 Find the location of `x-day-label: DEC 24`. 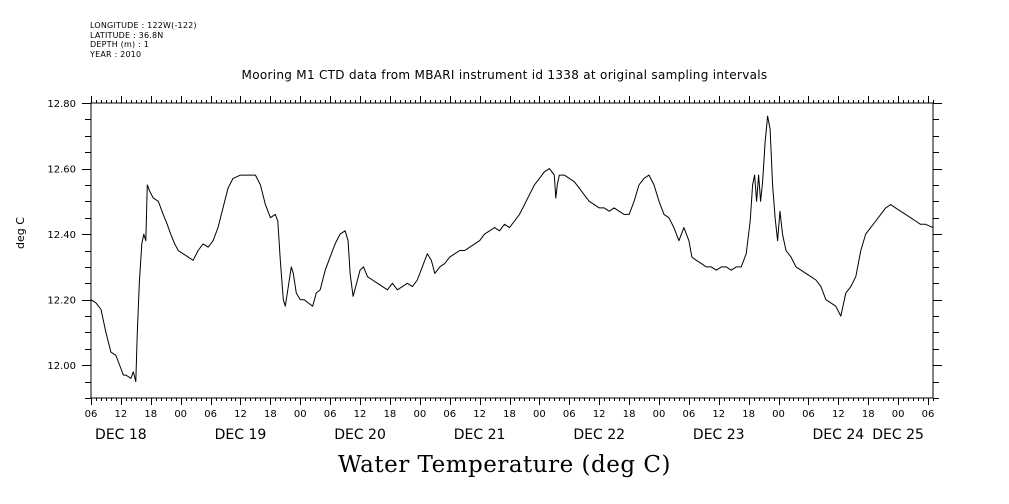

x-day-label: DEC 24 is located at coordinates (839, 435).